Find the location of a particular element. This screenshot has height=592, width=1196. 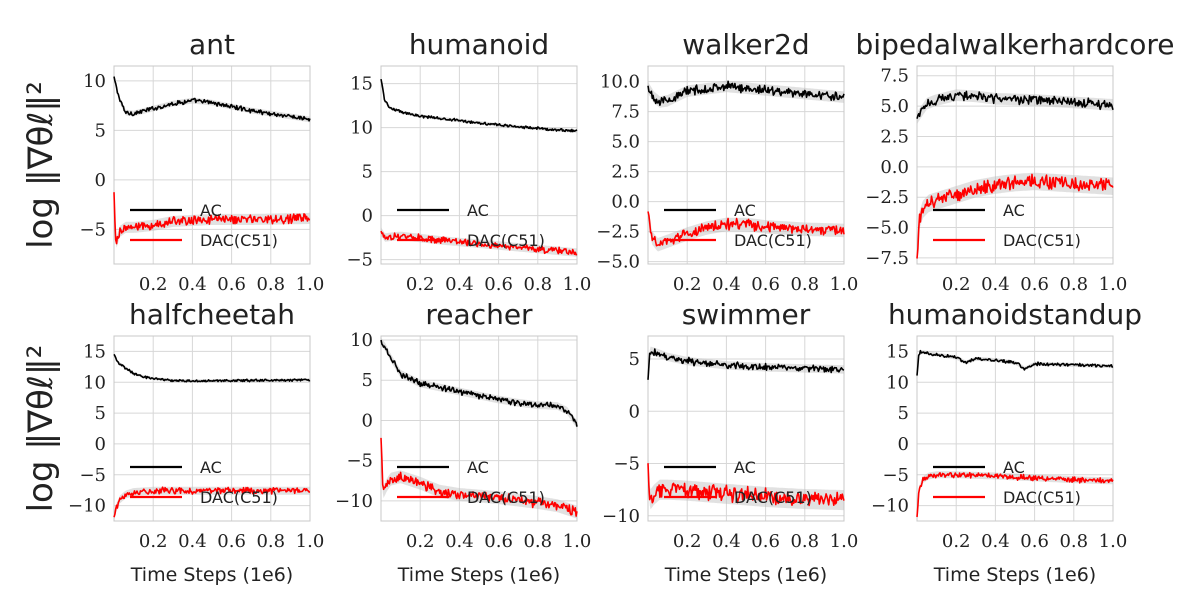

panel-title: bipedalwalkerhardcore is located at coordinates (1015, 44).